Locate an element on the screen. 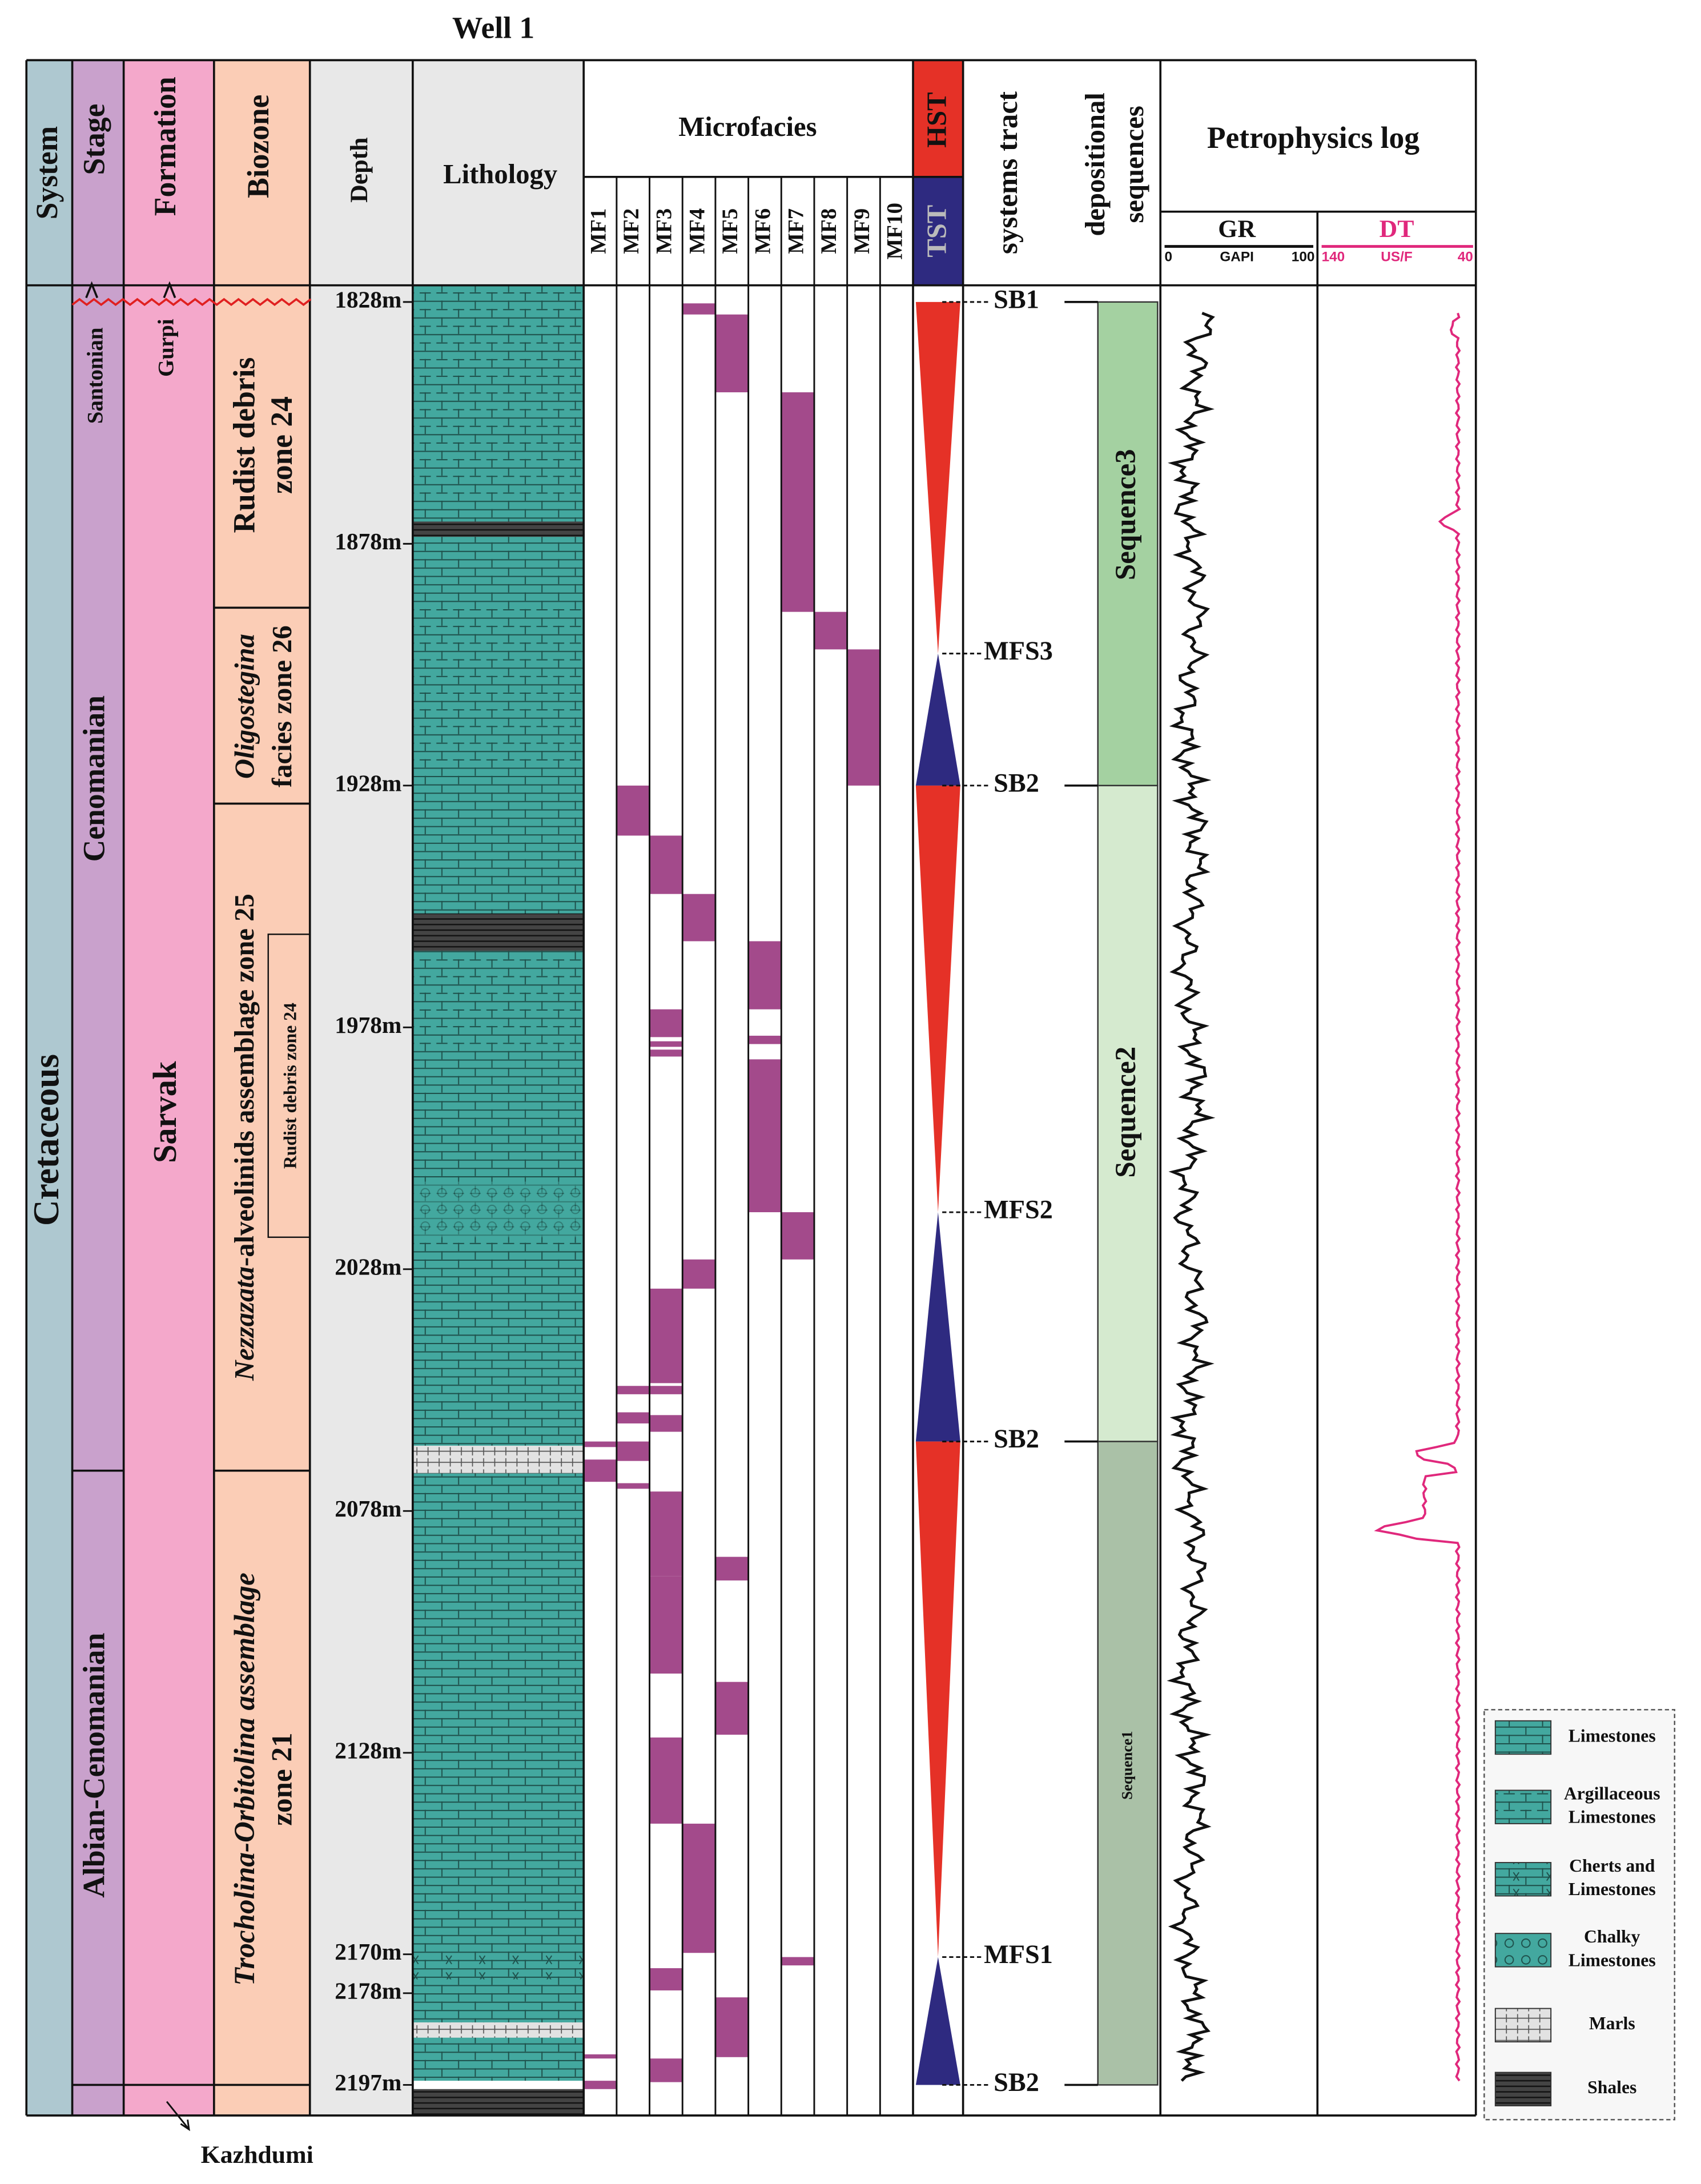 This screenshot has height=2184, width=1701. stage-column is located at coordinates (98, 1088).